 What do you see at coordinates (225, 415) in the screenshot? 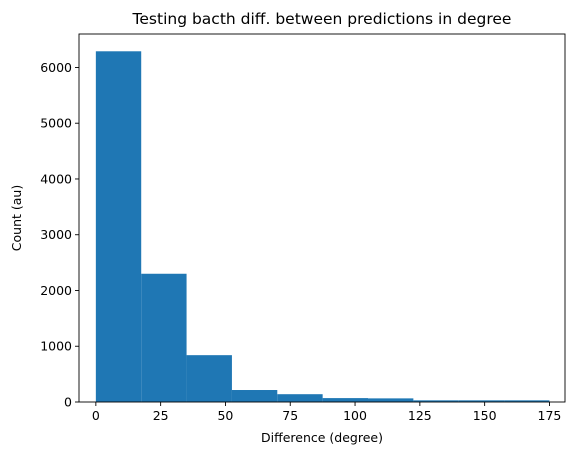
I see `x-tick-label: 50` at bounding box center [225, 415].